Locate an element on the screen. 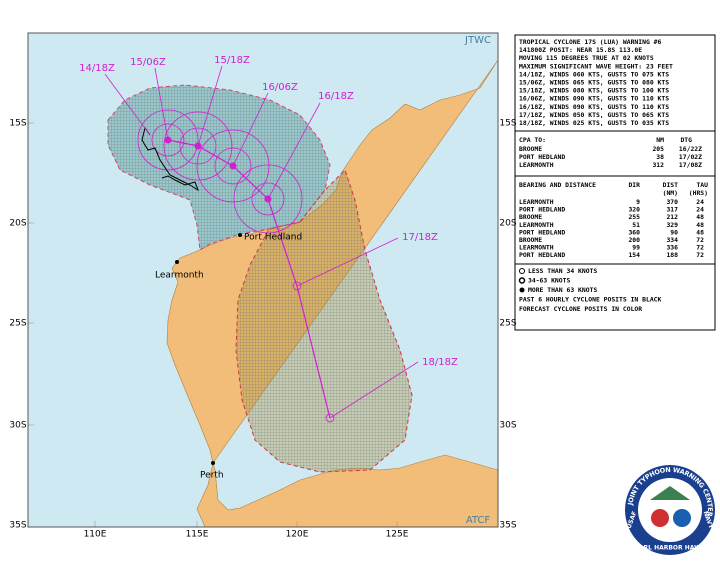 The width and height of the screenshot is (720, 567). lon-label: 110E is located at coordinates (95, 535).